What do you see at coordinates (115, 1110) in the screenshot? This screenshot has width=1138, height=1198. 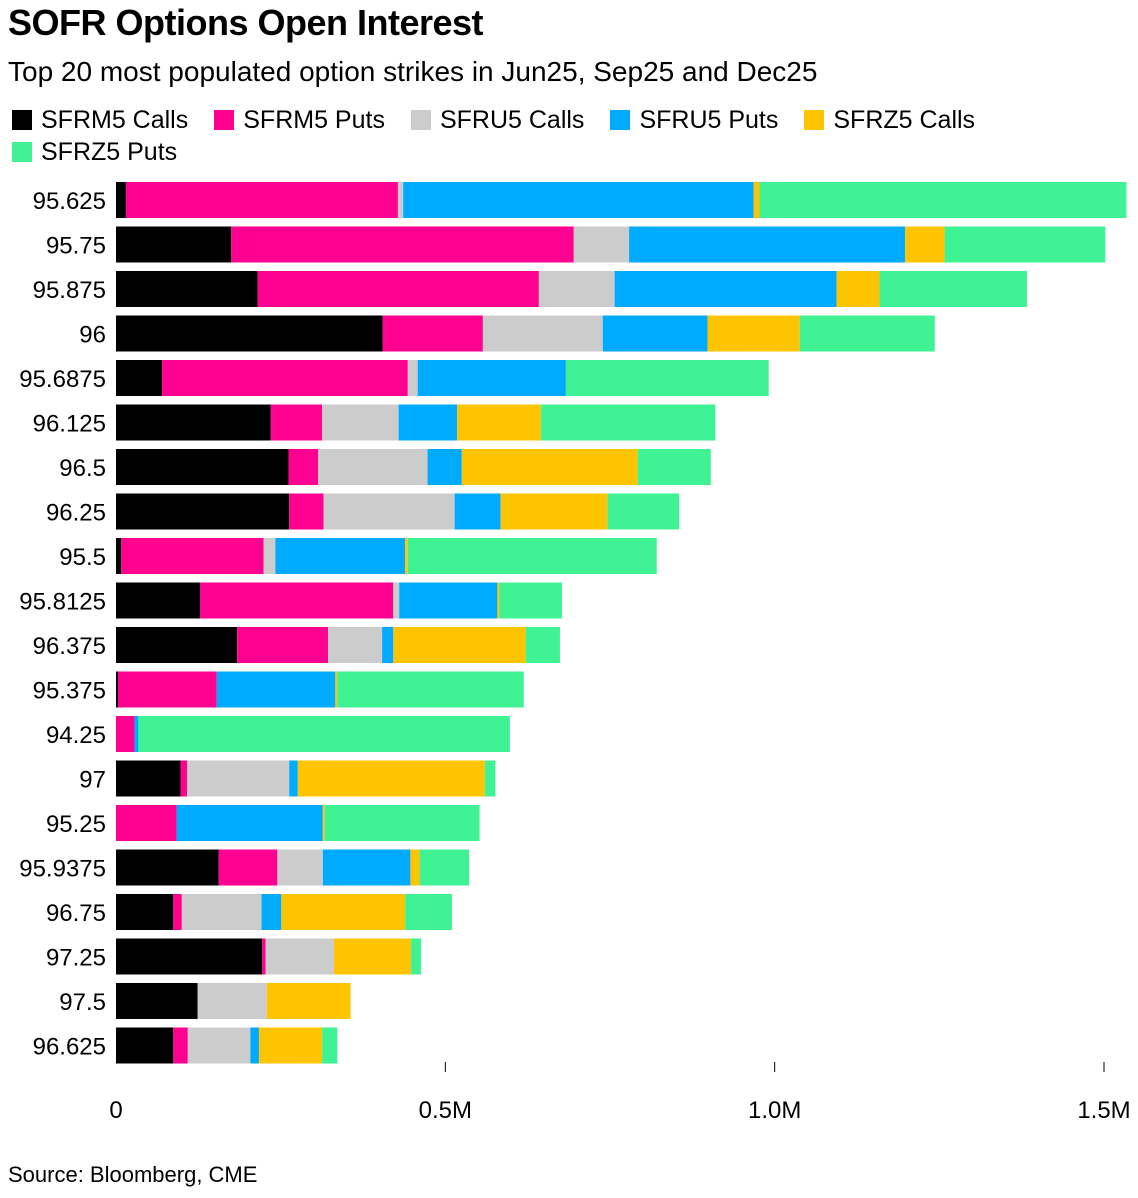 I see `x-tick-label: 0` at bounding box center [115, 1110].